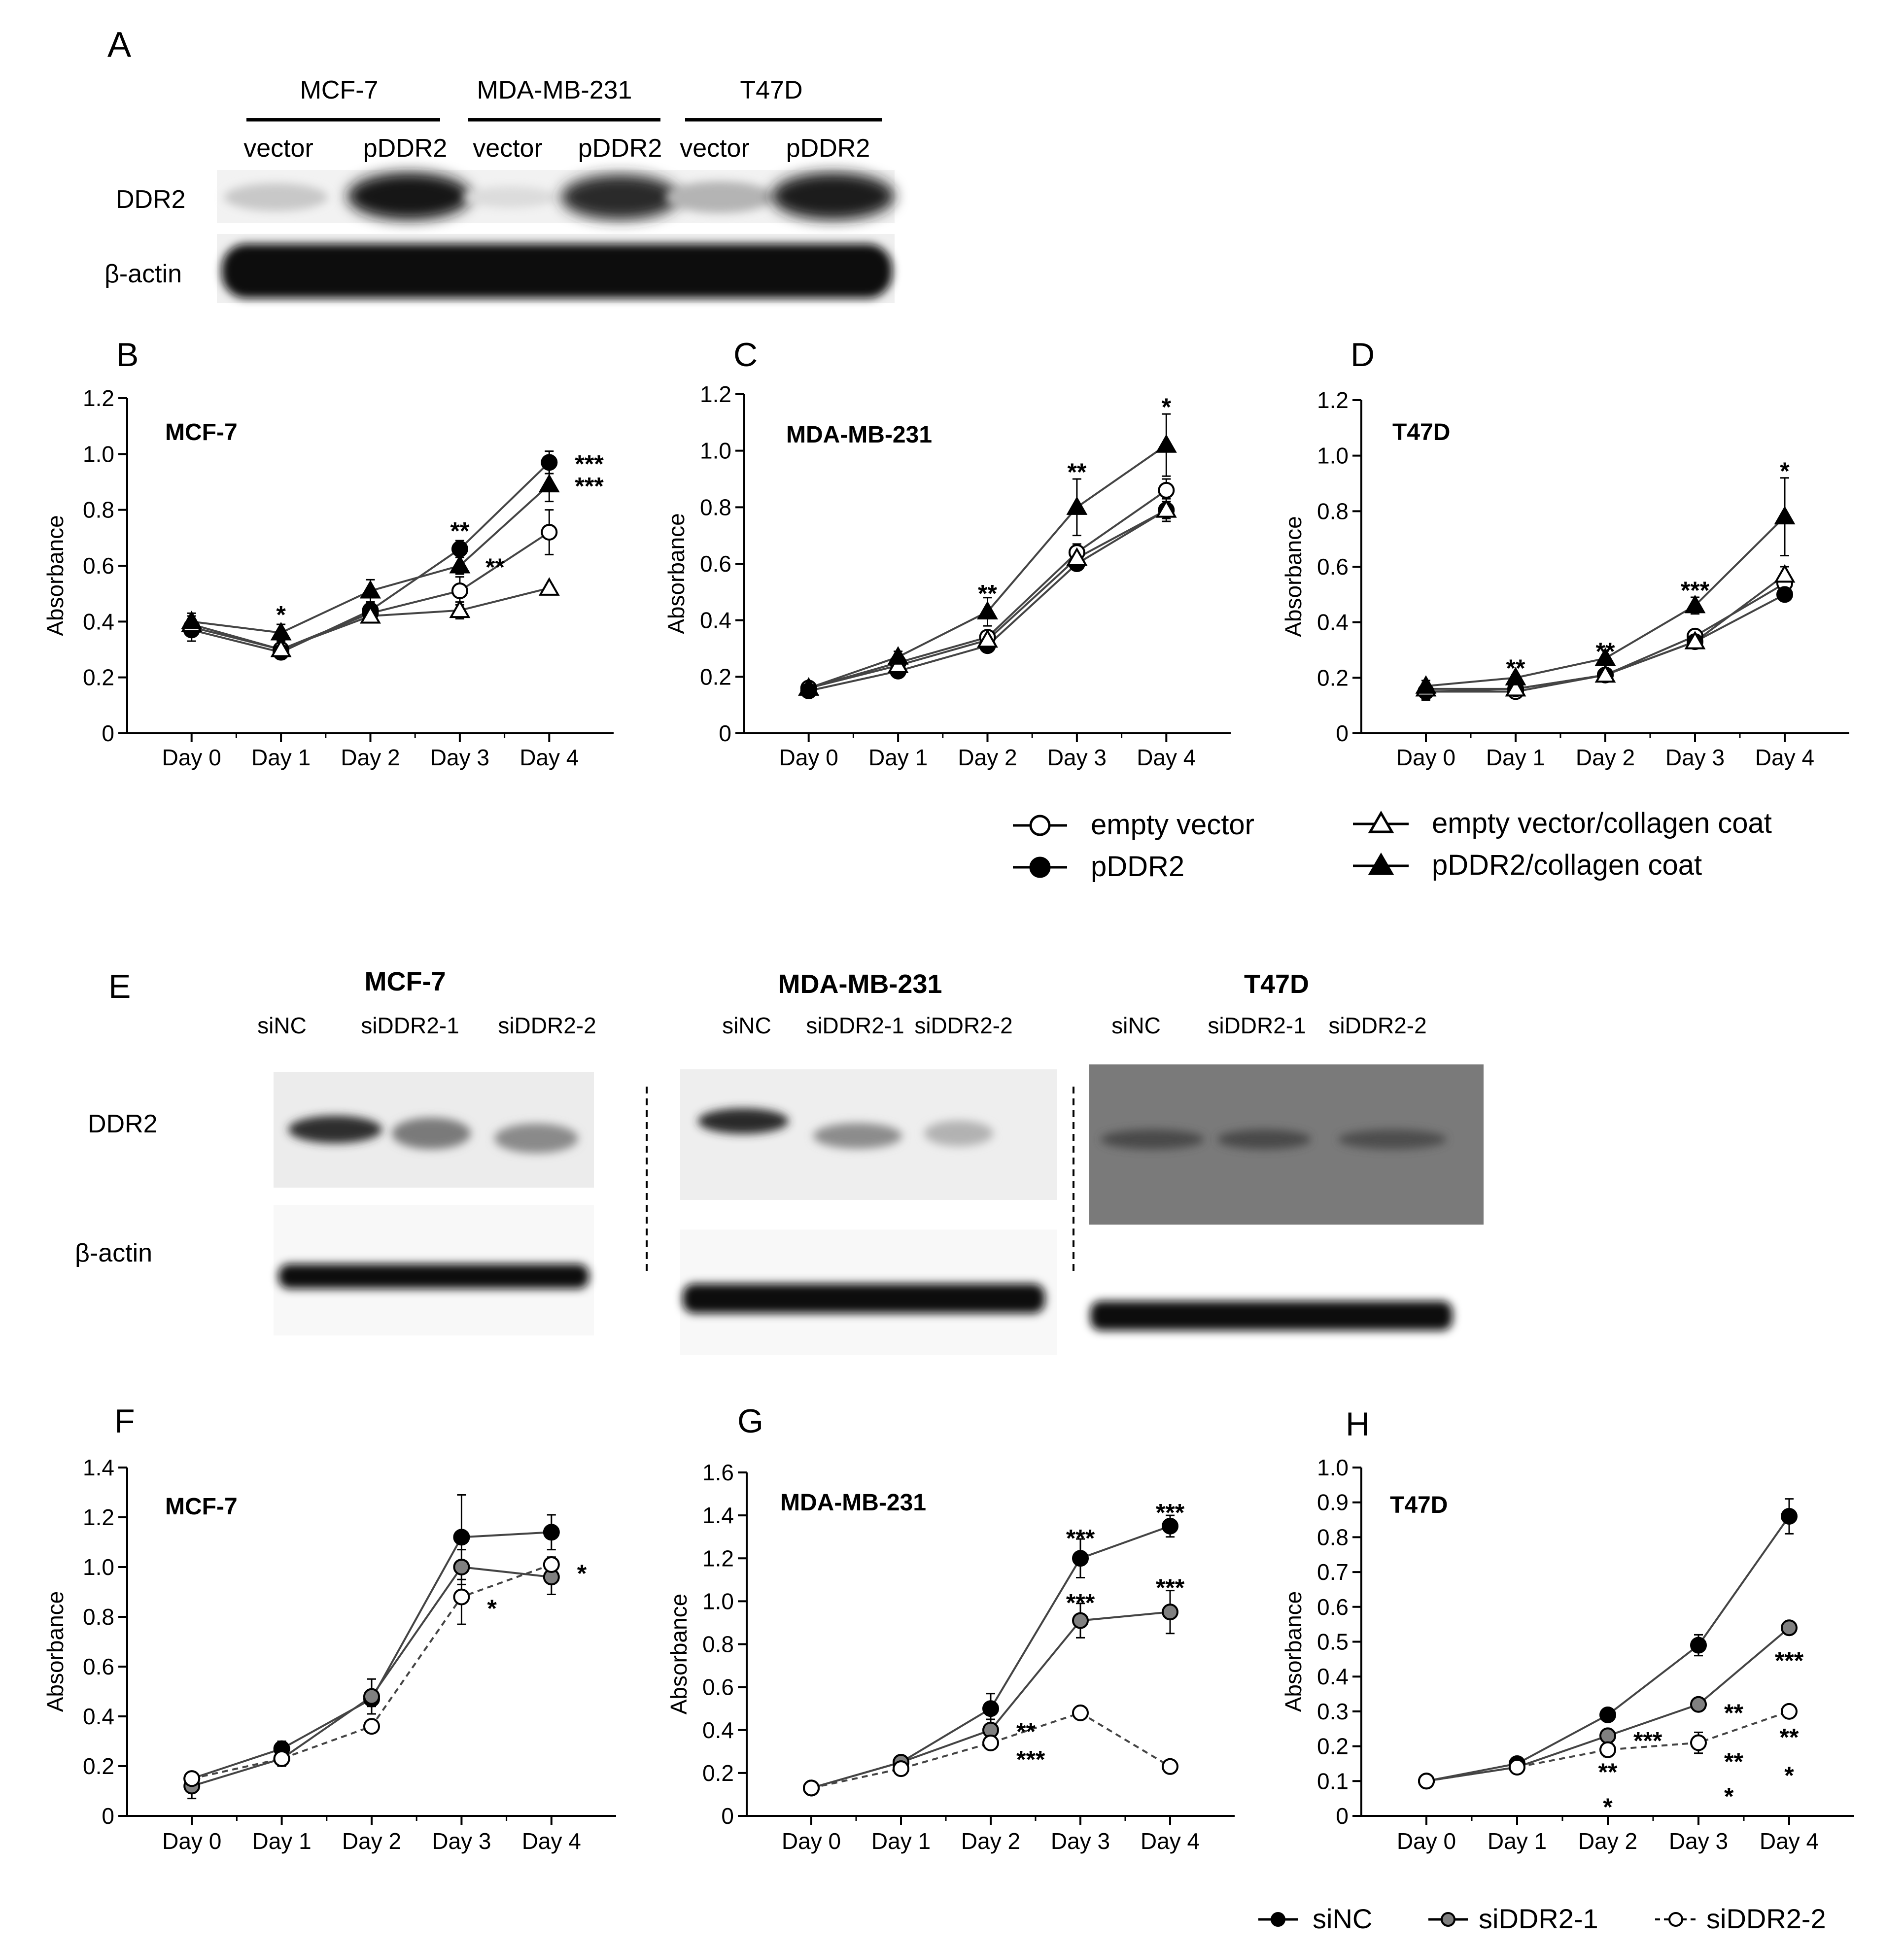 The height and width of the screenshot is (1947, 1904). I want to click on legend-top-item-empty-vector: empty vector, so click(1133, 825).